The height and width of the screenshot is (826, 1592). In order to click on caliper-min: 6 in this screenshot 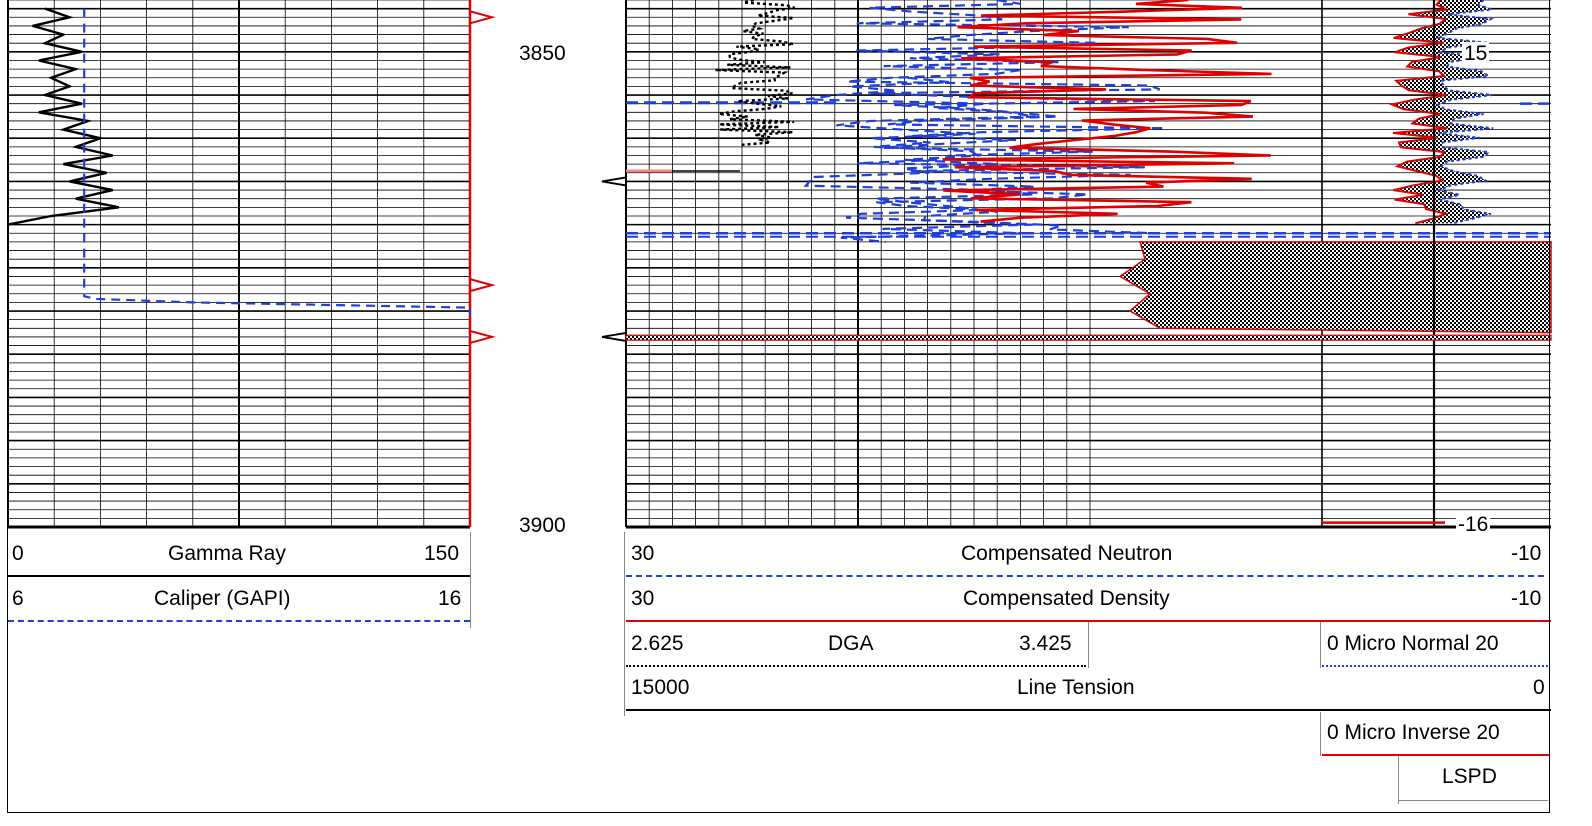, I will do `click(18, 598)`.